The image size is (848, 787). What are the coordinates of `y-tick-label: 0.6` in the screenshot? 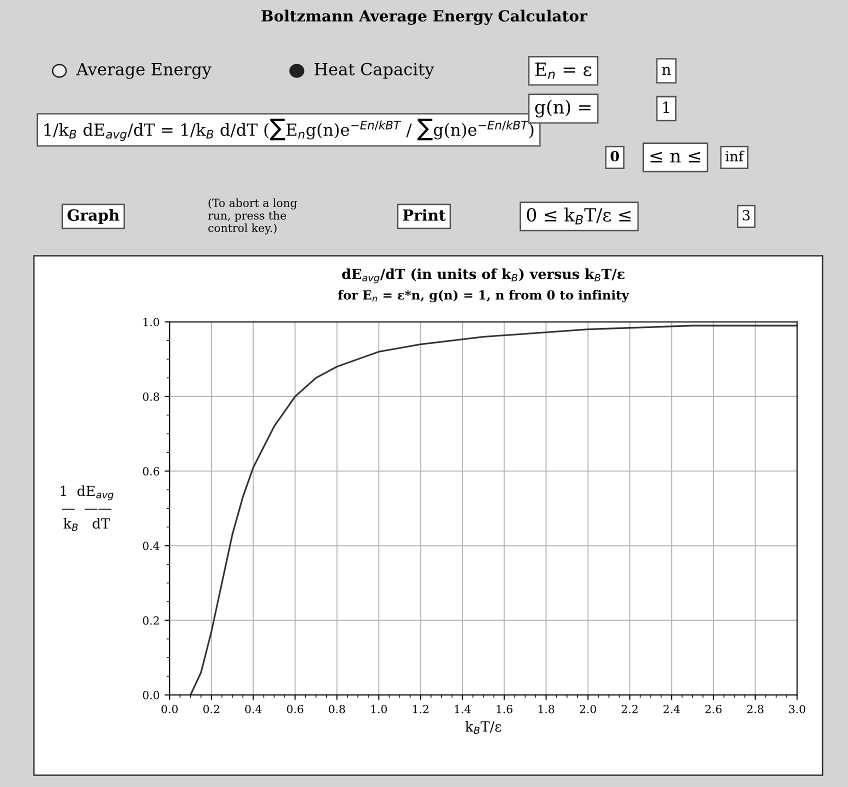 It's located at (151, 471).